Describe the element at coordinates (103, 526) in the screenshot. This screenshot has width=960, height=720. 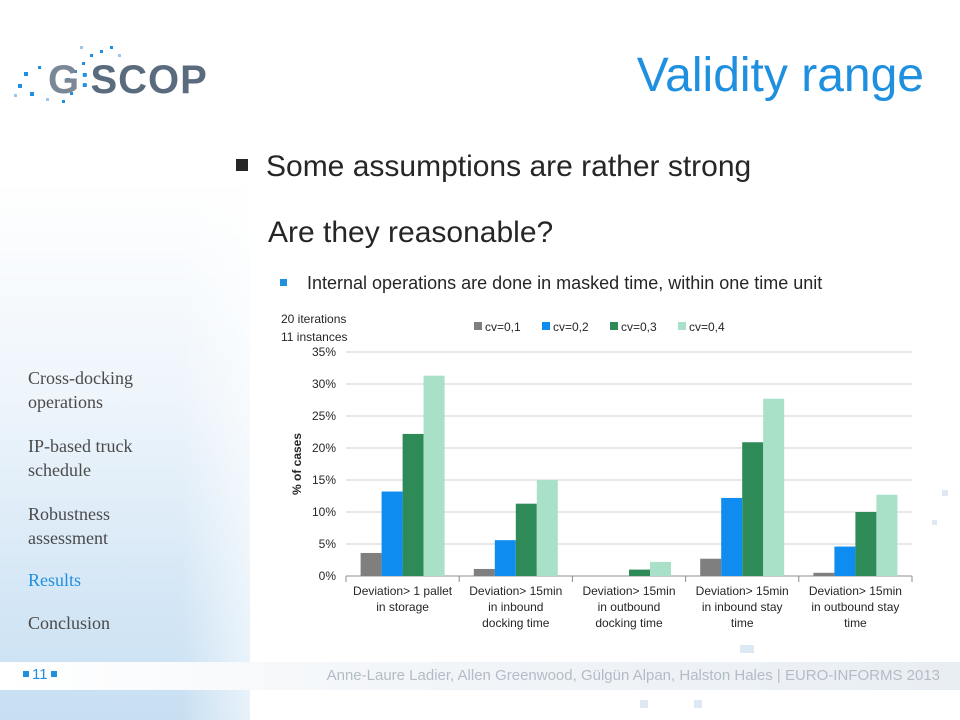
I see `nav-item-robustness: Robustness assessment` at that location.